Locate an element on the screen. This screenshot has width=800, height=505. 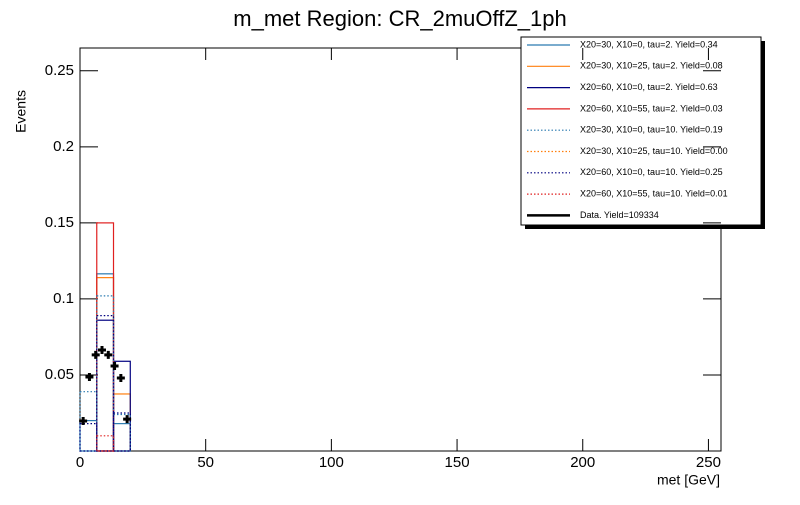
x-axis-label: met [GeV] is located at coordinates (688, 480).